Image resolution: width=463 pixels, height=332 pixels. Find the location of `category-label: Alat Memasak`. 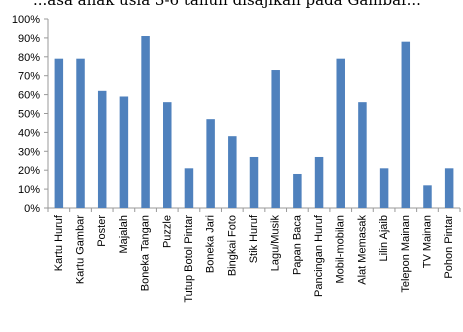

category-label: Alat Memasak is located at coordinates (362, 250).